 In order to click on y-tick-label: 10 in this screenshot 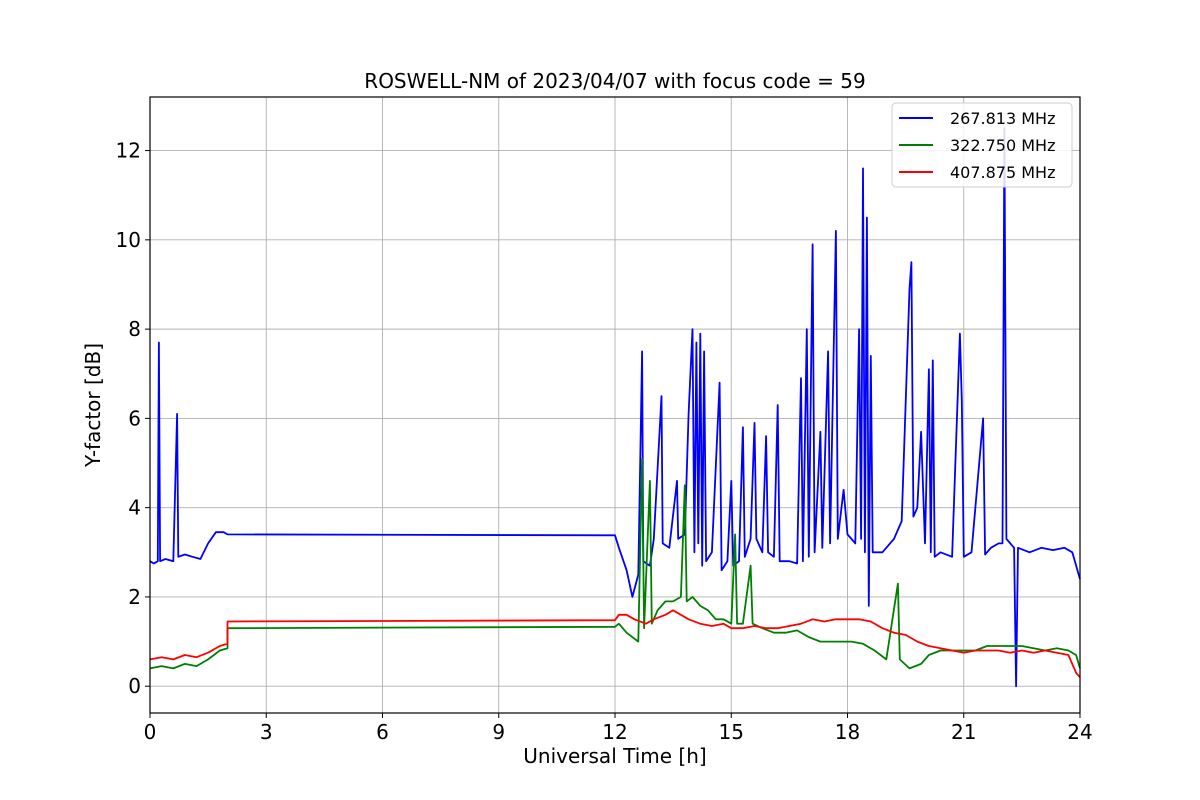, I will do `click(128, 240)`.